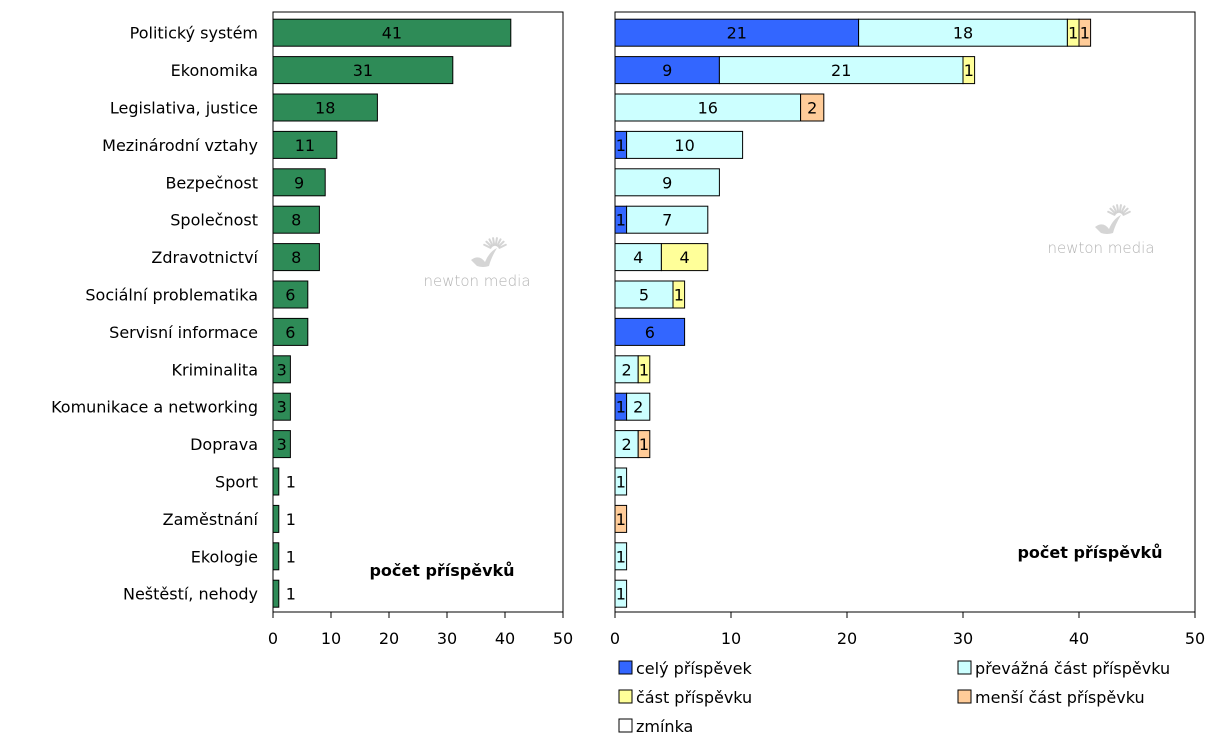  Describe the element at coordinates (276, 556) in the screenshot. I see `left-bar-ekologie` at that location.